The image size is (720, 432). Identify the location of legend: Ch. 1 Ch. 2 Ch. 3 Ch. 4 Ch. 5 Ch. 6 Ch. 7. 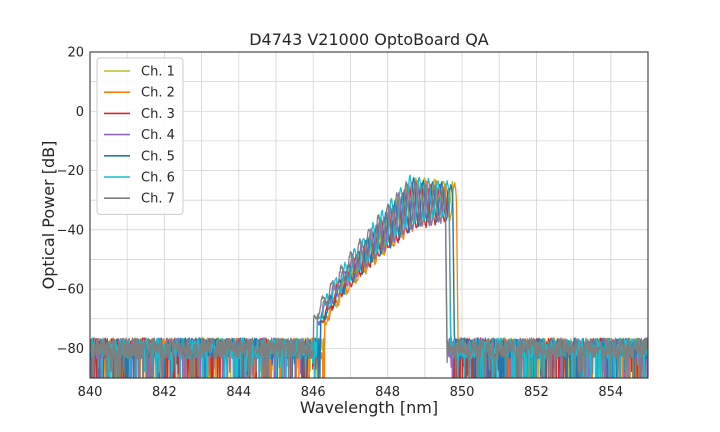
(140, 136).